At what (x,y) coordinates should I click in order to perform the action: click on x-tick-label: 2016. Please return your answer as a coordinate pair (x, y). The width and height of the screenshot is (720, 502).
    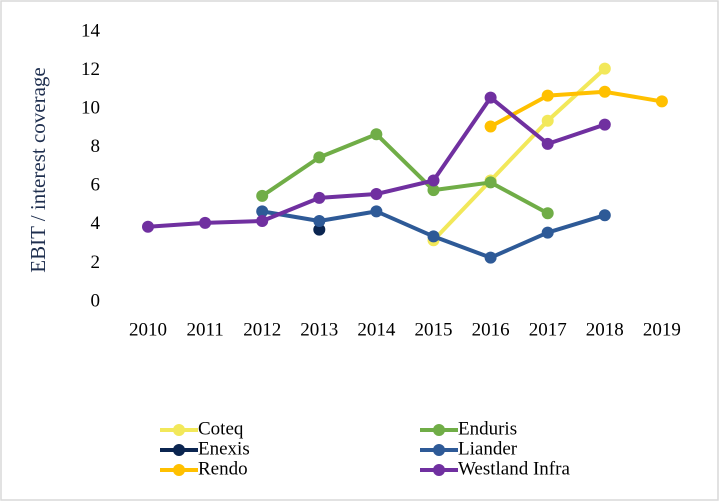
    Looking at the image, I should click on (491, 329).